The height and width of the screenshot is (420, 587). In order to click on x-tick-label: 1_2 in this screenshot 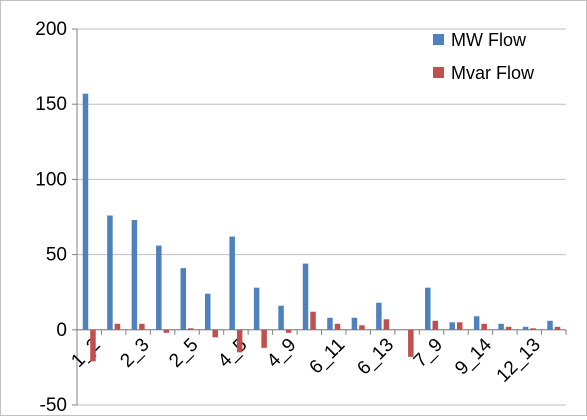, I will do `click(85, 352)`.